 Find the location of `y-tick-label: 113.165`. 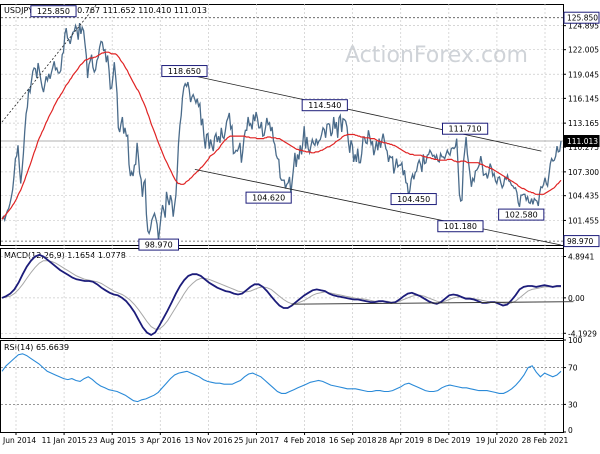

y-tick-label: 113.165 is located at coordinates (583, 123).